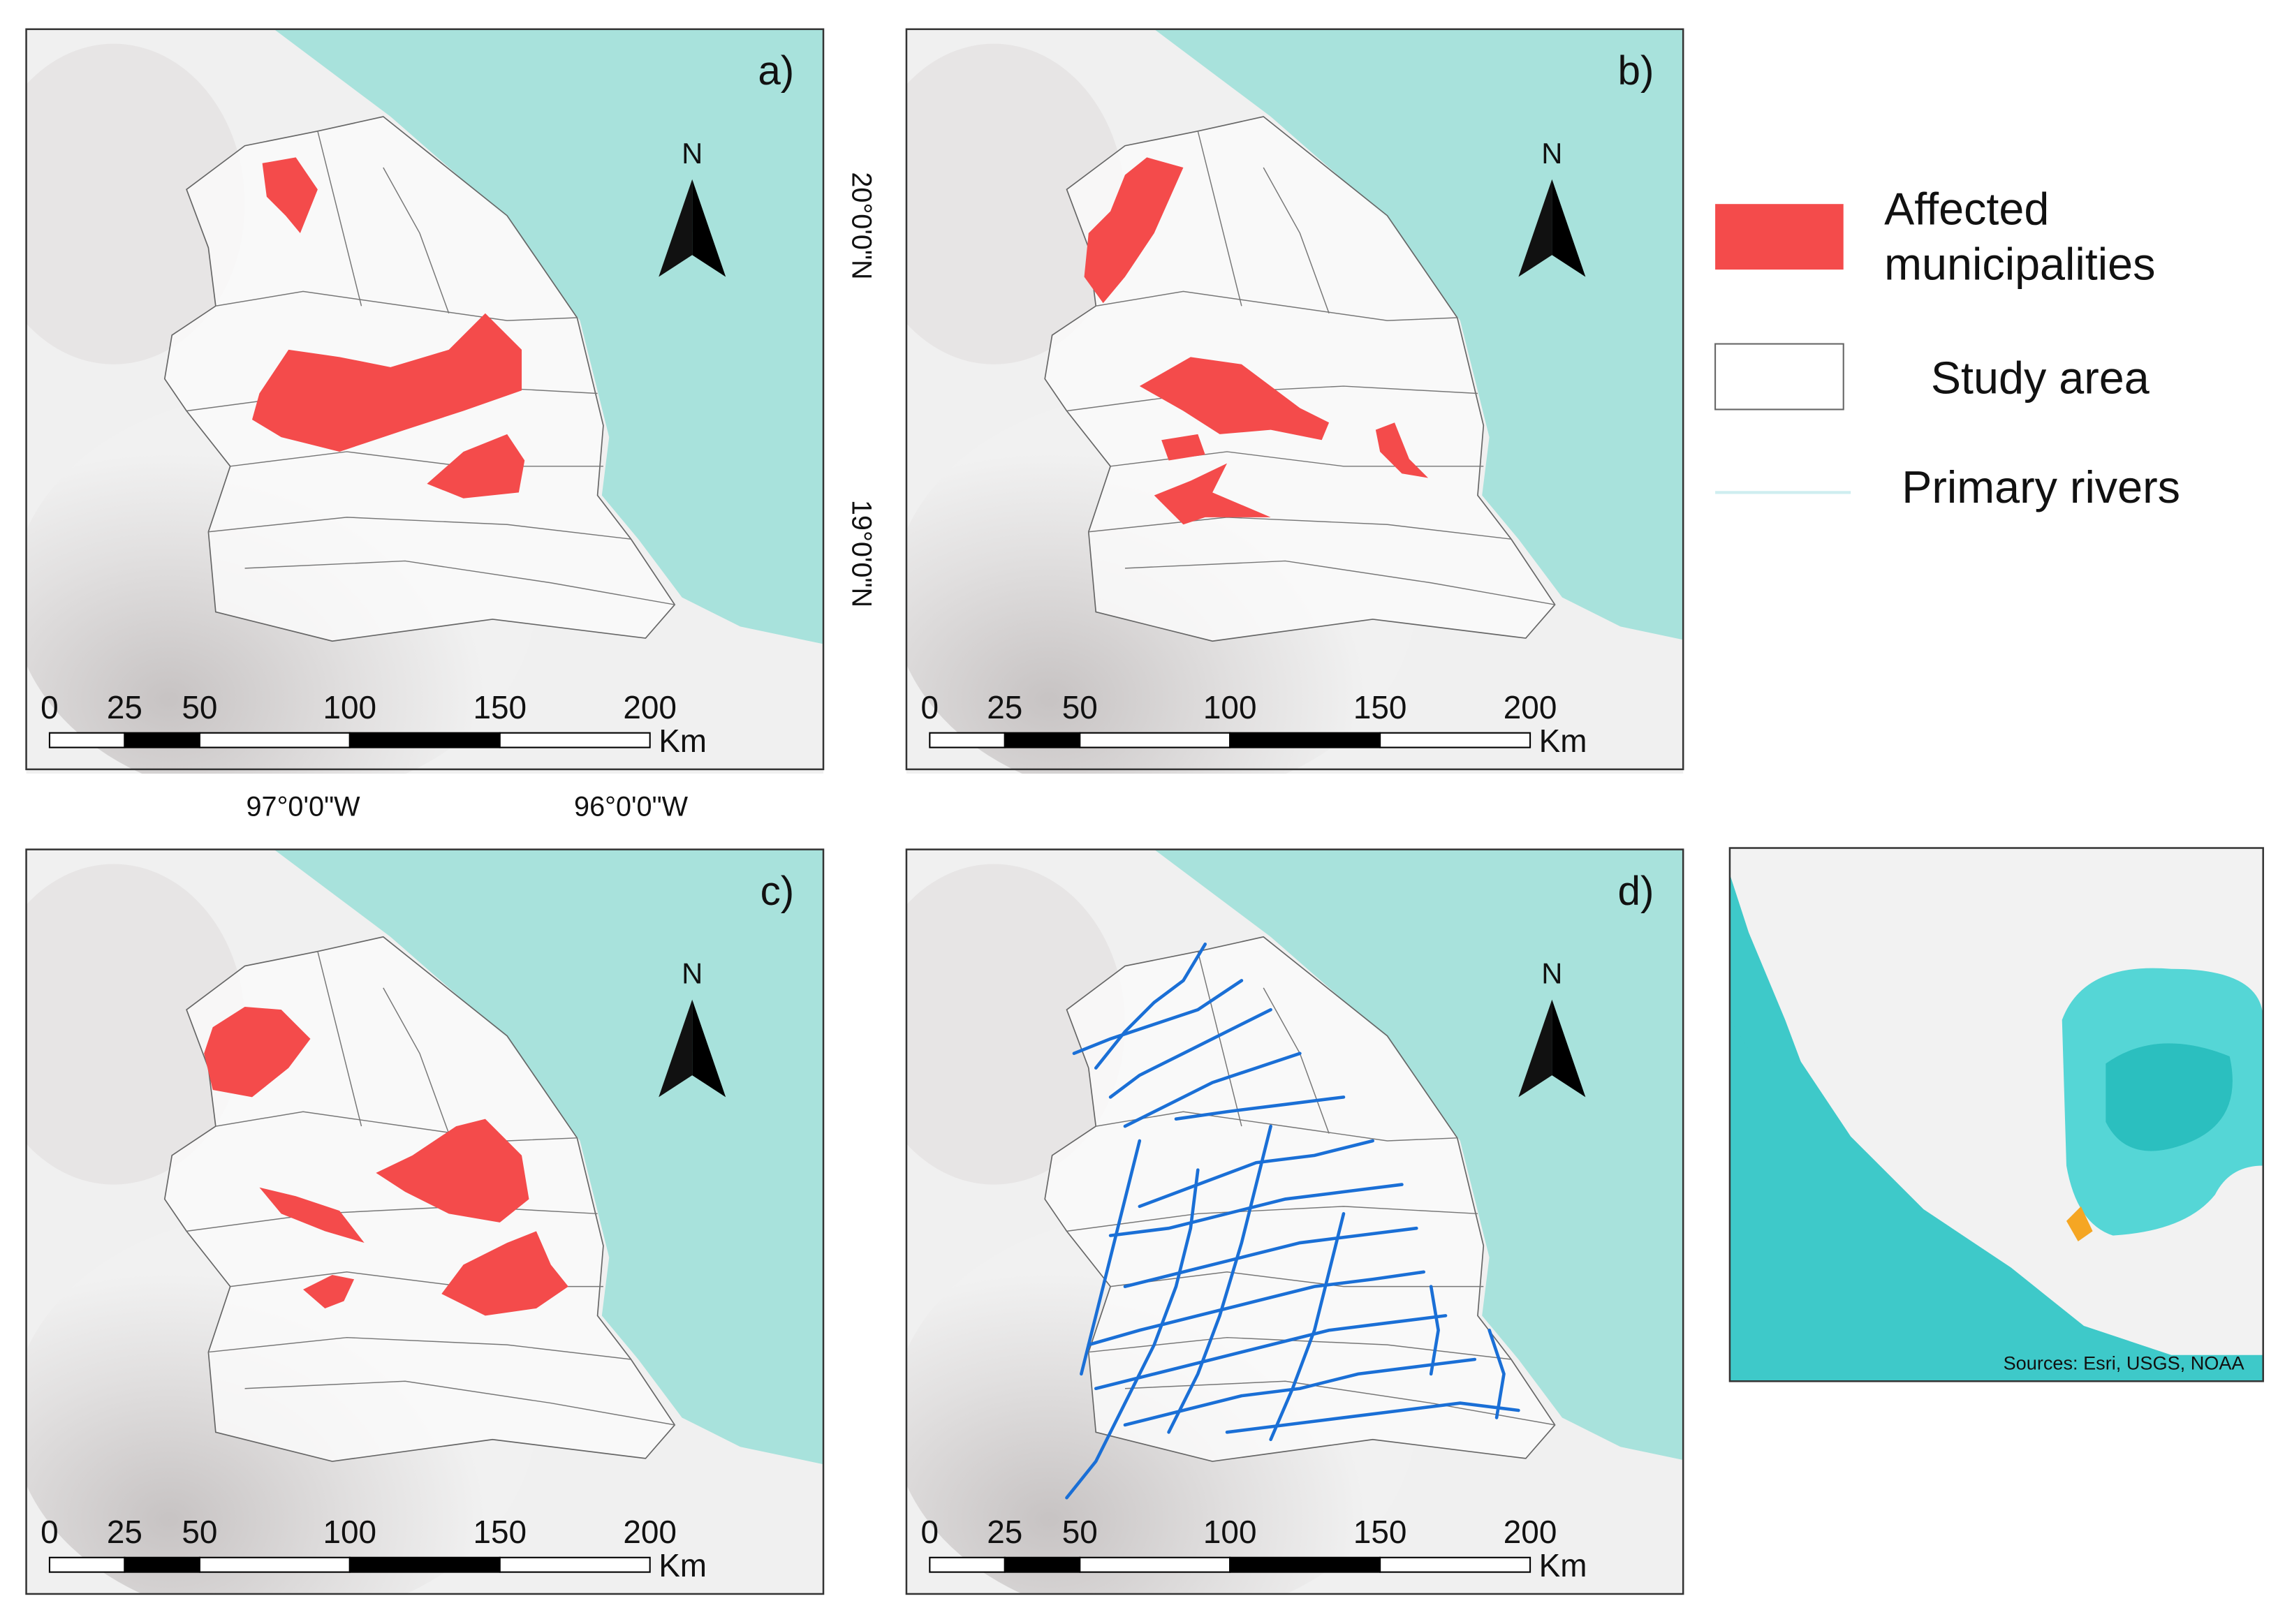 The image size is (2285, 1624). I want to click on inset-source: Sources: Esri, USGS, NOAA, so click(2124, 1363).